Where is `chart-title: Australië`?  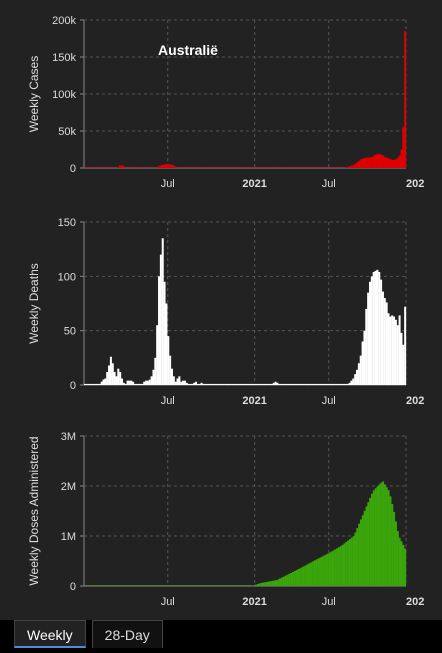 chart-title: Australië is located at coordinates (188, 50).